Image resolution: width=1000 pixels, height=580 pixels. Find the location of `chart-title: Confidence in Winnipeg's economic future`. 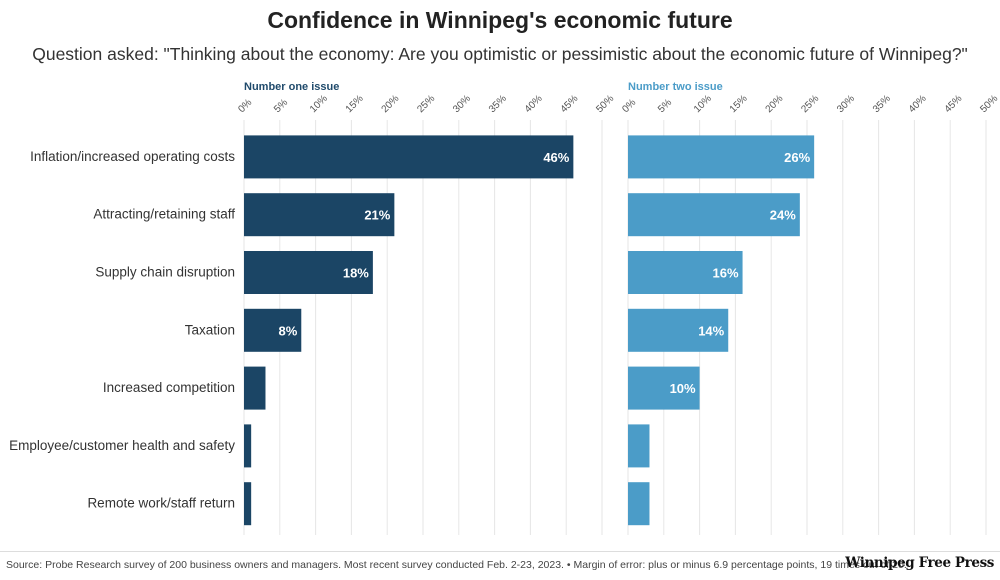

chart-title: Confidence in Winnipeg's economic future is located at coordinates (500, 20).